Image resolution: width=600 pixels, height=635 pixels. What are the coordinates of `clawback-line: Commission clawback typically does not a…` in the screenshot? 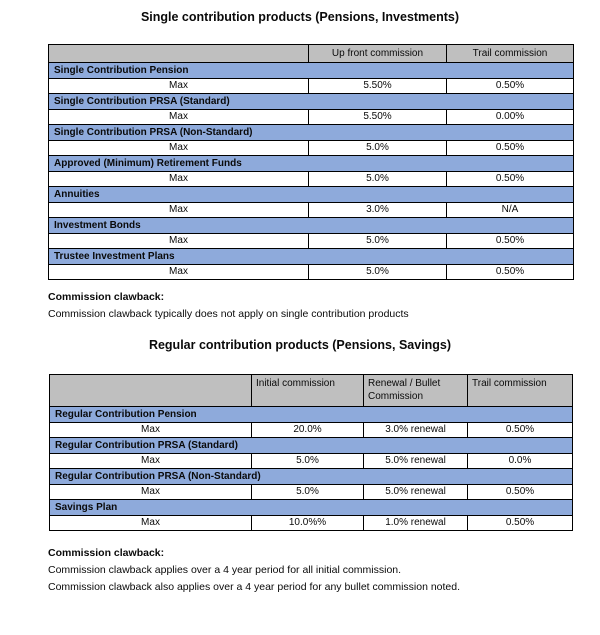 It's located at (228, 314).